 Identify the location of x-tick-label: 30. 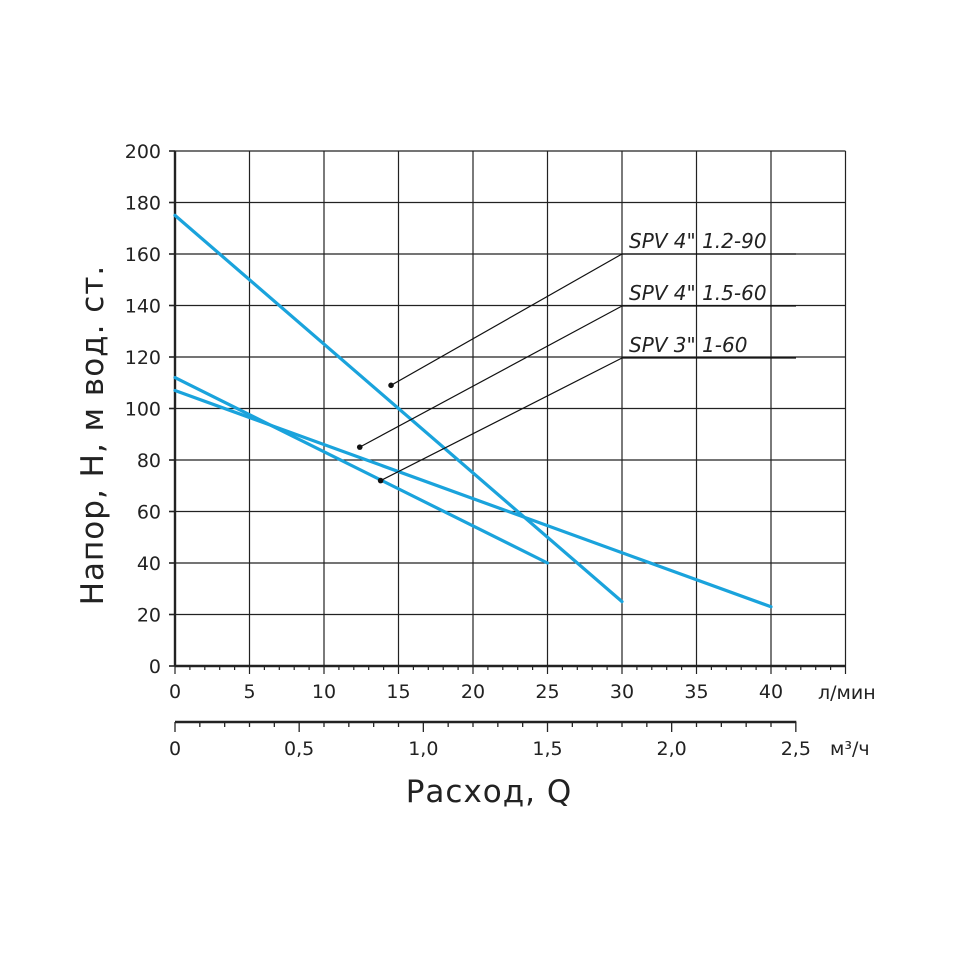
(622, 692).